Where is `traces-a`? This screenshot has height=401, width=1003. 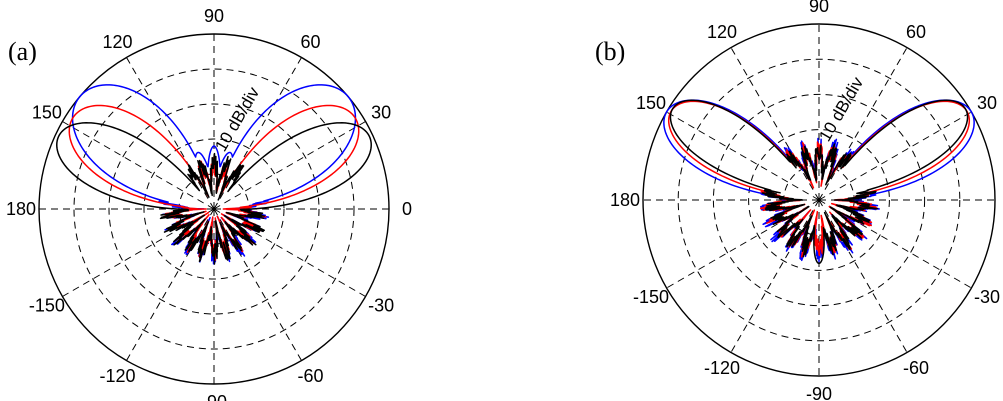 traces-a is located at coordinates (214, 174).